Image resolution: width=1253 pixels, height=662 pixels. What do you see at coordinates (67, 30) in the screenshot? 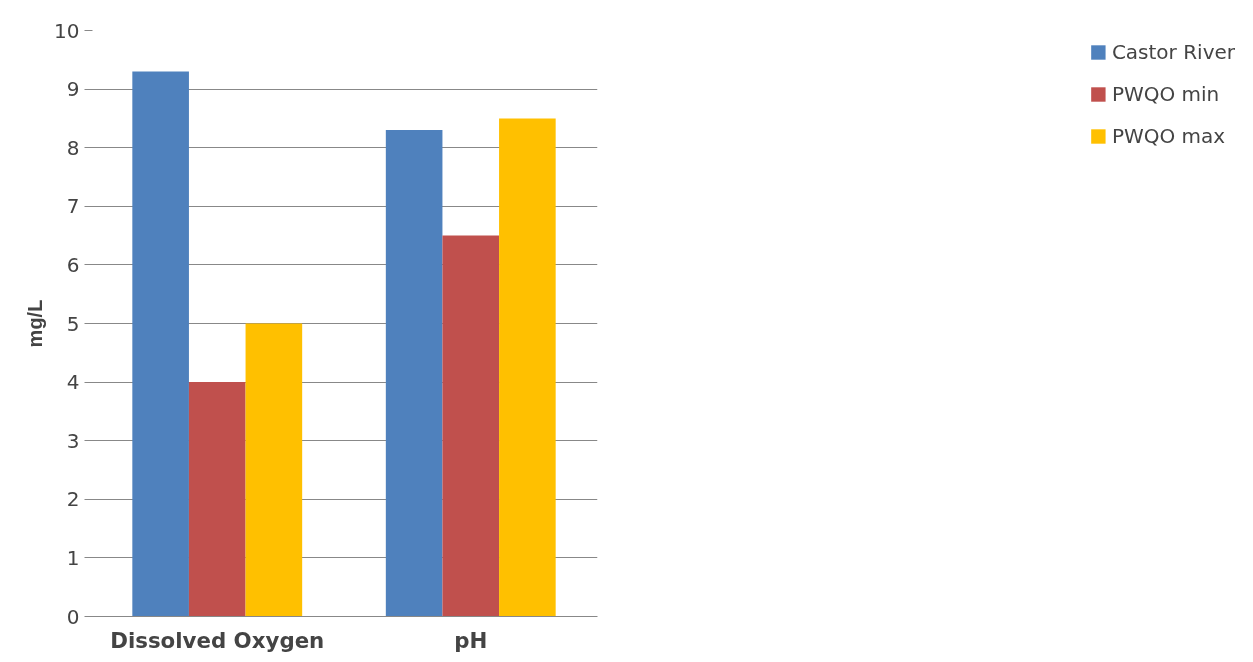
I see `y-tick-label: 10` at bounding box center [67, 30].